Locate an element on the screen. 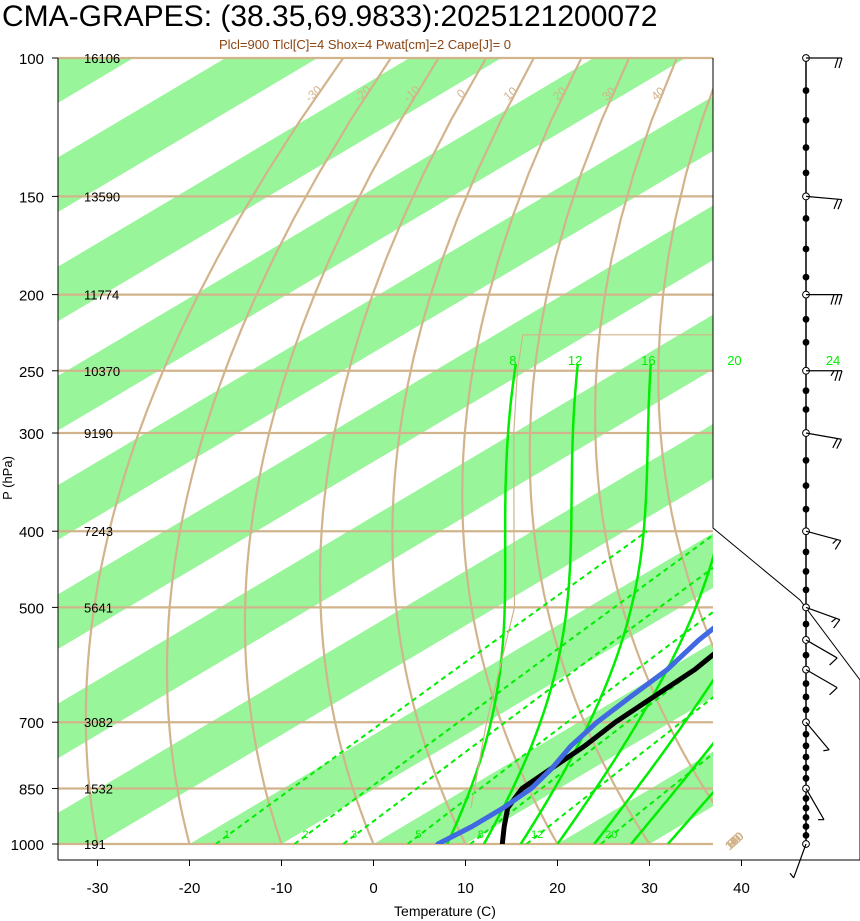 This screenshot has height=921, width=860. dewpoint-profile is located at coordinates (574, 734).